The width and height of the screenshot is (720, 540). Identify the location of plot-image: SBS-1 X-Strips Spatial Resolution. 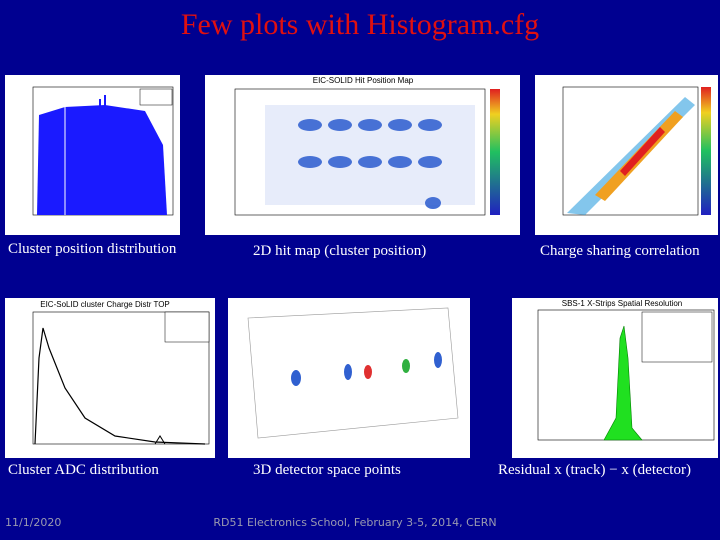
(615, 378).